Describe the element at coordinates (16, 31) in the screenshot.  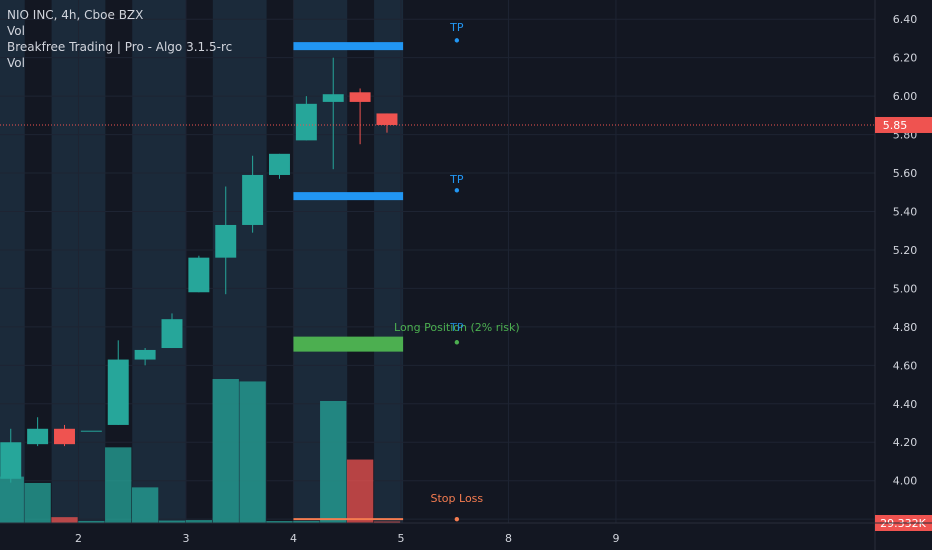
I see `indicator-volume: Vol` at that location.